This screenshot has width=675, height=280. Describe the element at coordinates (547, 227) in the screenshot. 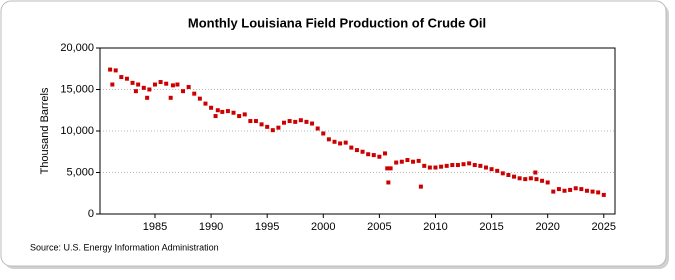

I see `x-tick-label: 2020` at that location.